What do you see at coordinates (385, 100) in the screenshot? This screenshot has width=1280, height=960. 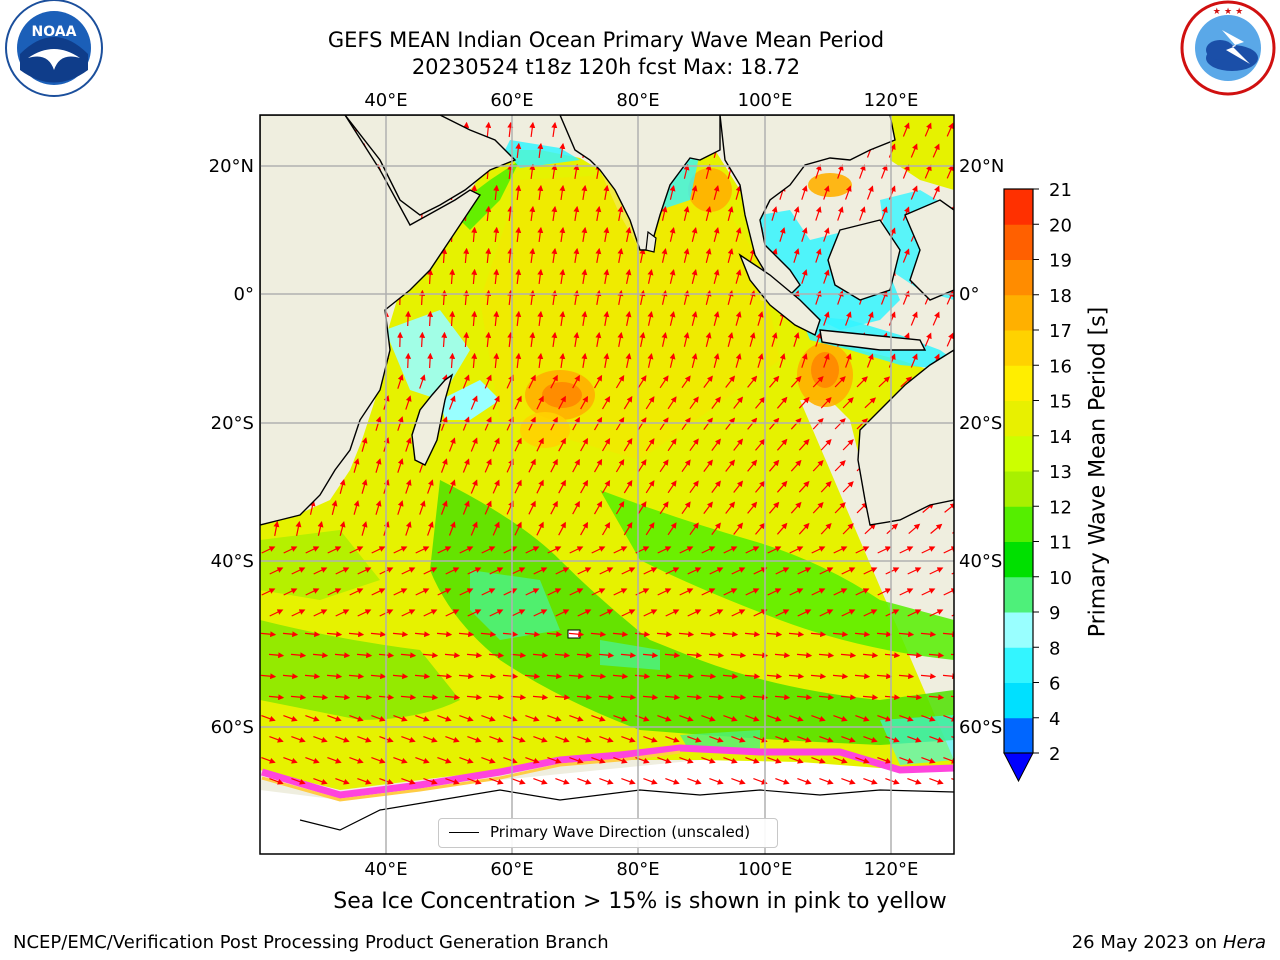 I see `lon-tick: 40°E` at bounding box center [385, 100].